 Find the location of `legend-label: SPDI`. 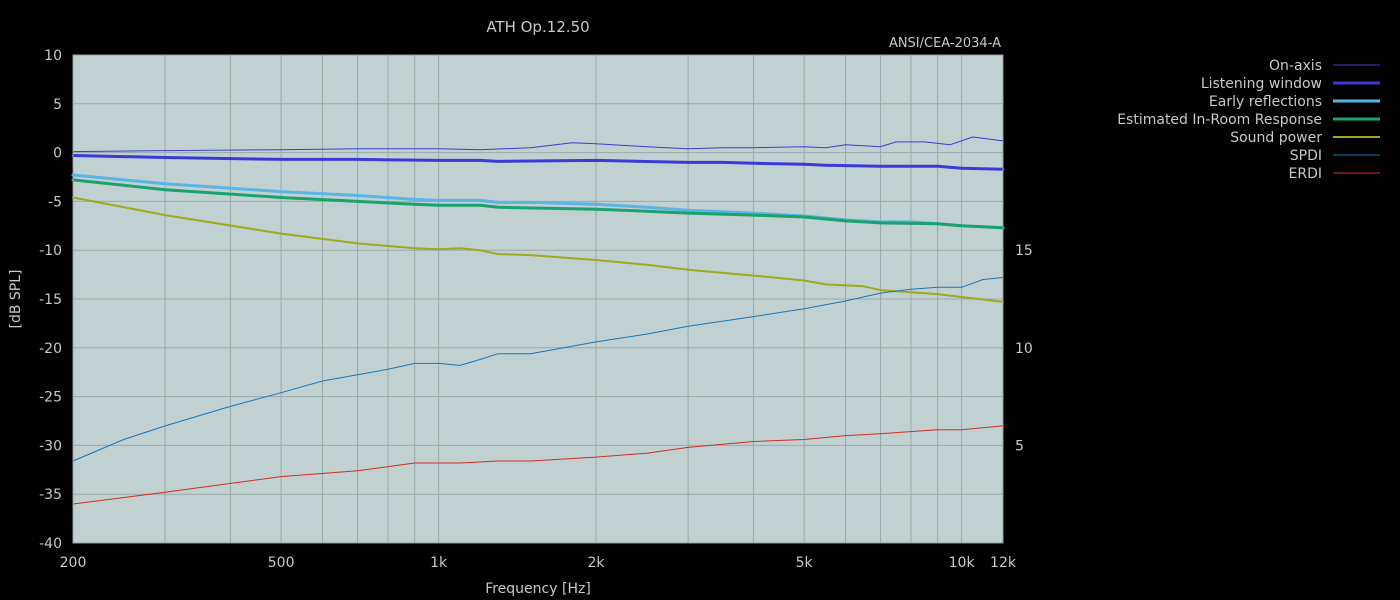

legend-label: SPDI is located at coordinates (1306, 156).